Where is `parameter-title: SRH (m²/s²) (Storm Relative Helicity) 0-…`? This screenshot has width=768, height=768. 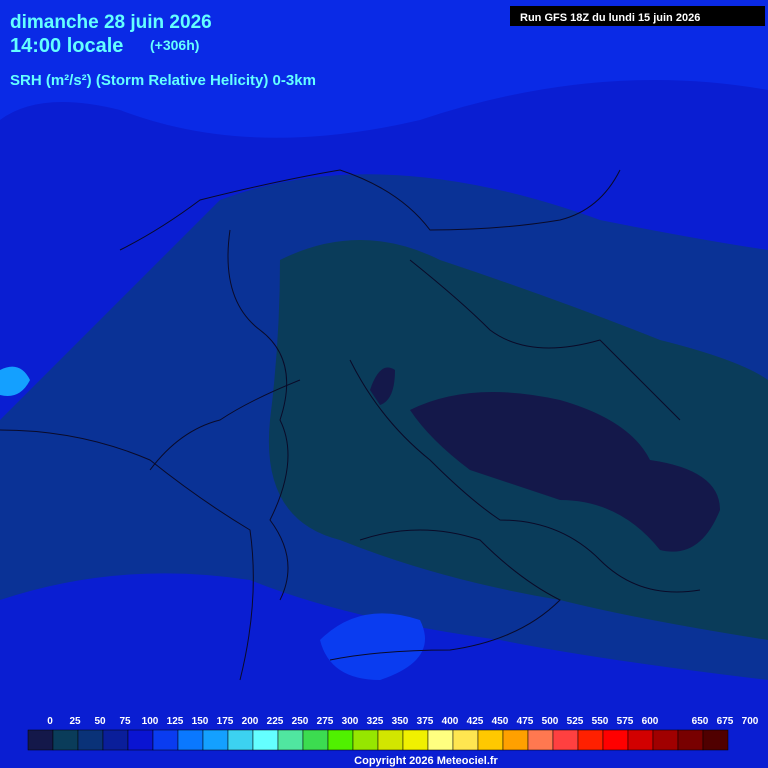
parameter-title: SRH (m²/s²) (Storm Relative Helicity) 0-… is located at coordinates (163, 80).